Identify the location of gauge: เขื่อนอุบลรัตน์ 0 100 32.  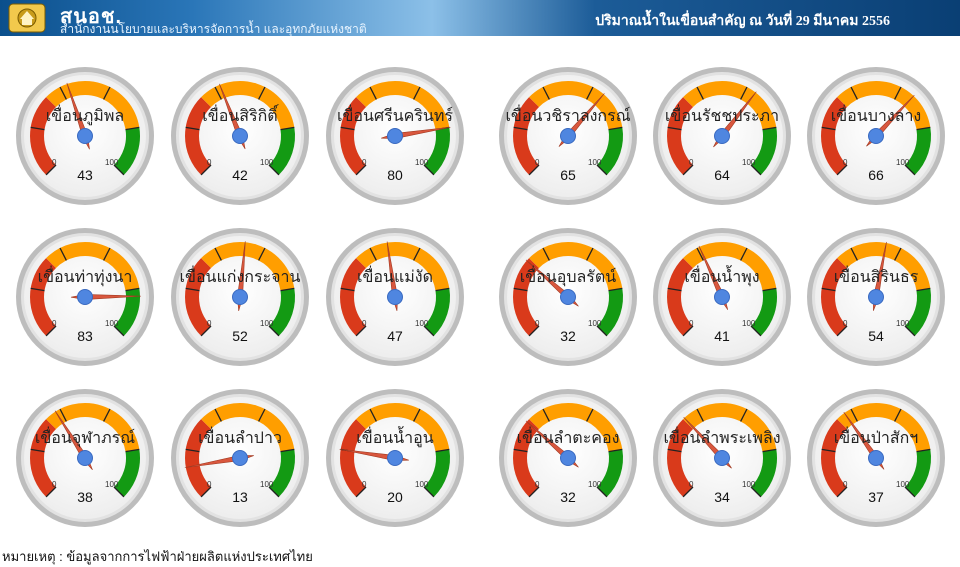
(568, 297).